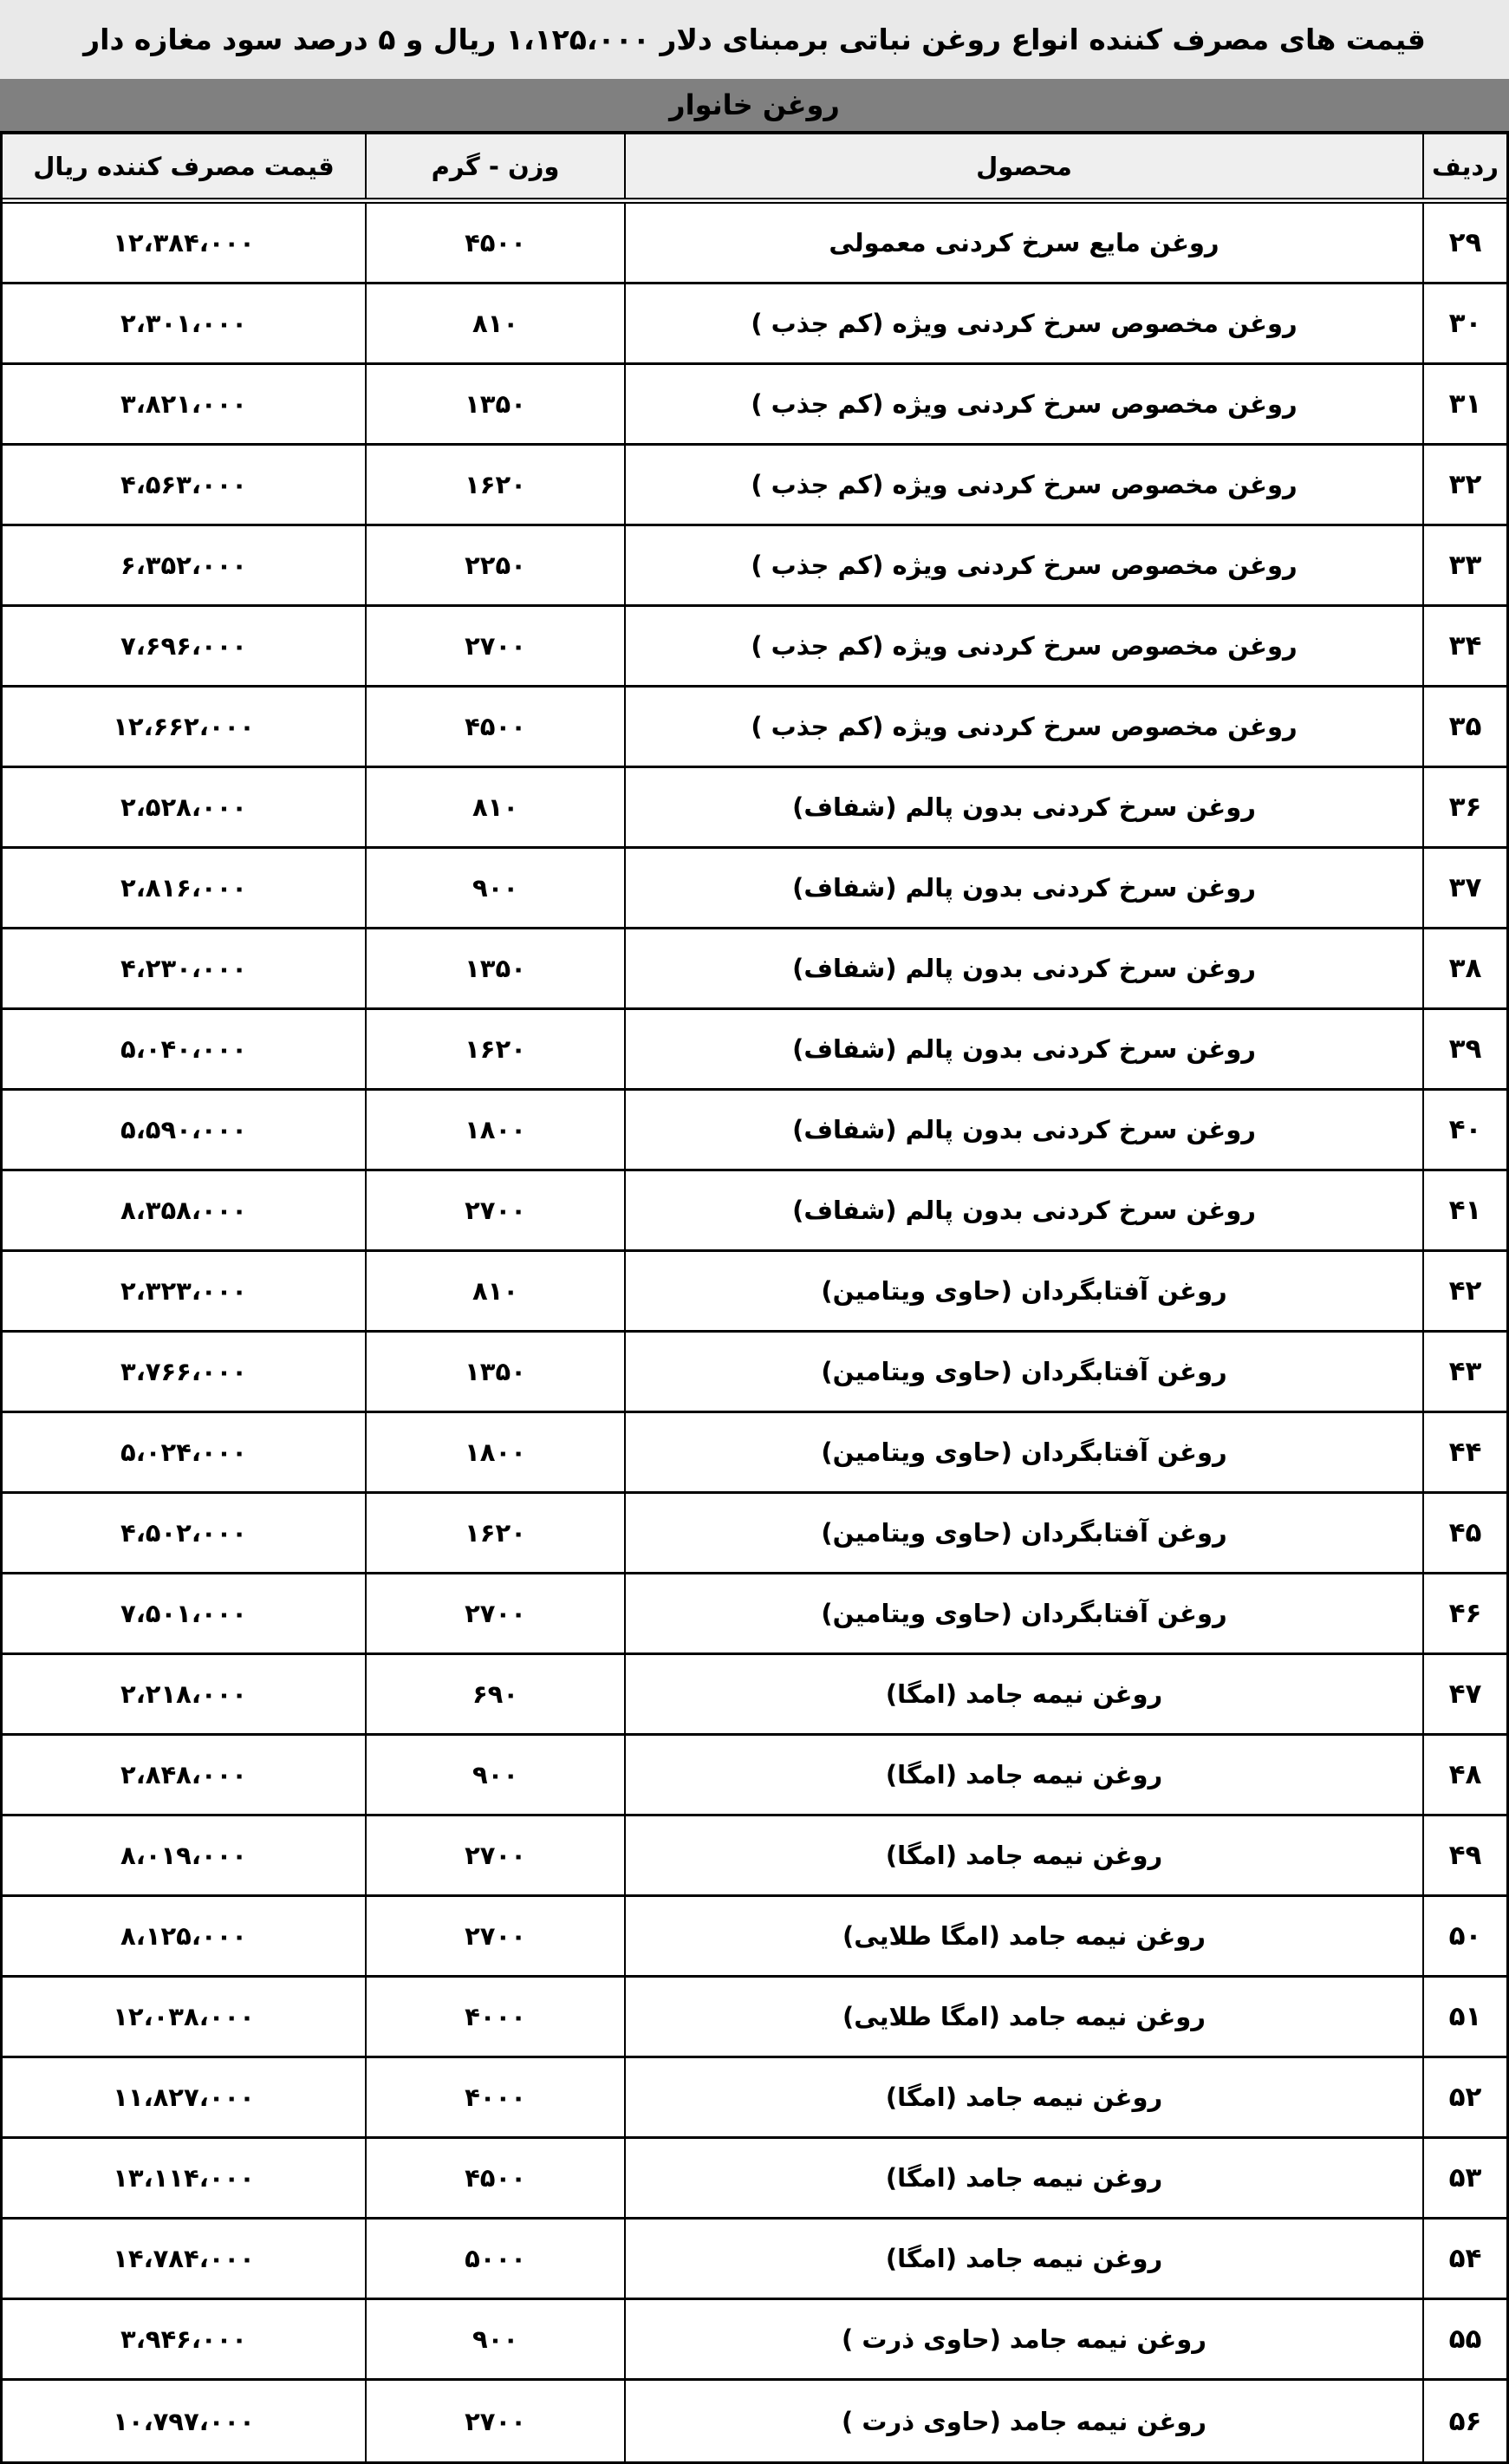 This screenshot has width=1509, height=2464. I want to click on table-row: ۵۴ روغن نیمه جامد (امگا) ۵۰۰۰ ۱۴،۷۸۴،۰۰۰, so click(754, 2260).